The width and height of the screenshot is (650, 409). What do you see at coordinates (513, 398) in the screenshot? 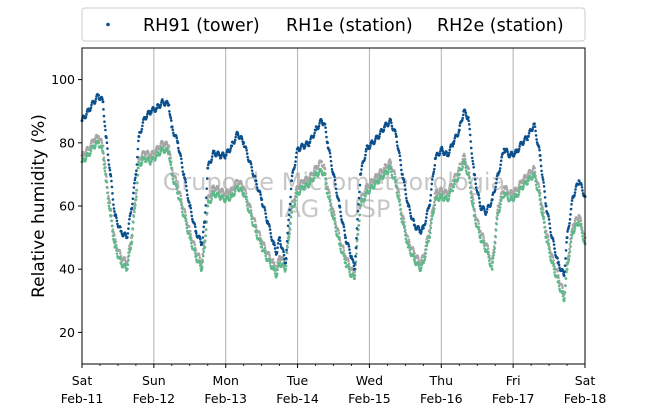
I see `x-tick-label-date-6: Feb-17` at bounding box center [513, 398].